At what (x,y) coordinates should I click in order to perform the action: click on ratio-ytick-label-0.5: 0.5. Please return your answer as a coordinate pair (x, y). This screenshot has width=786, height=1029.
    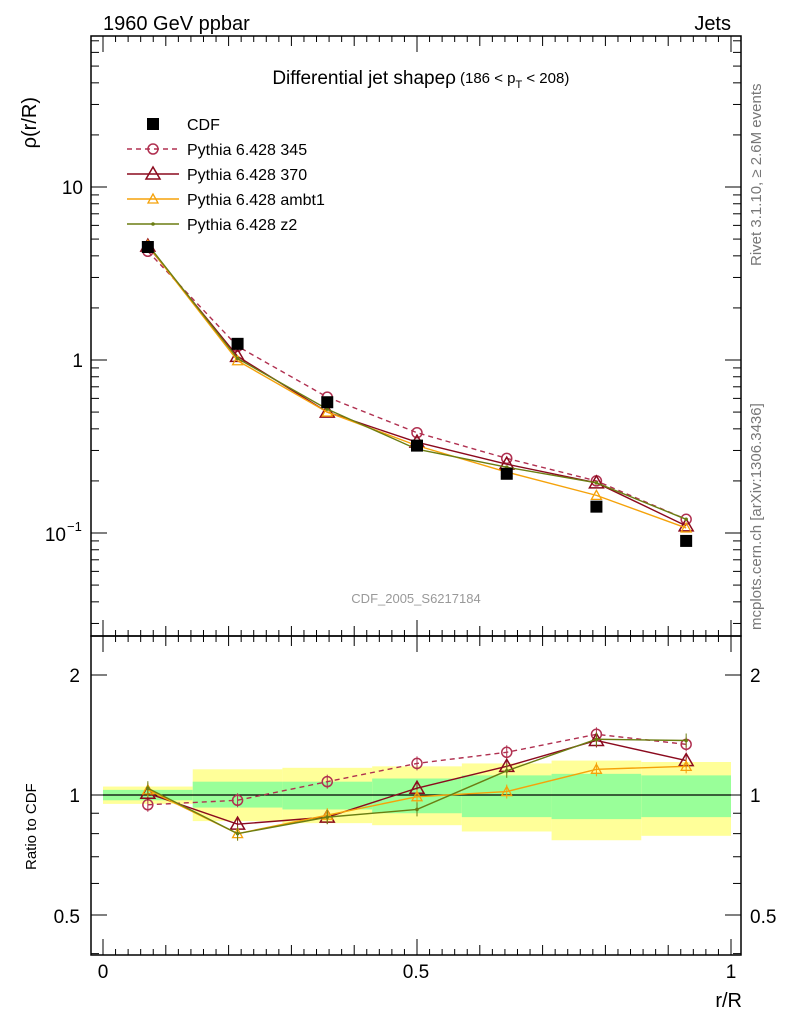
    Looking at the image, I should click on (67, 917).